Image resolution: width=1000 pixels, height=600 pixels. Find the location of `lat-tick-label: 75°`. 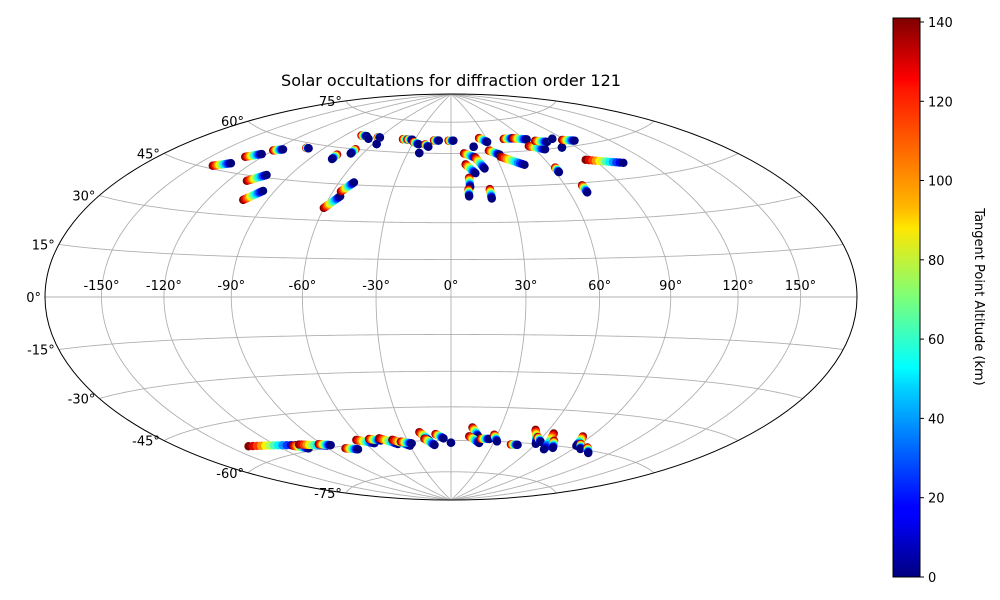

lat-tick-label: 75° is located at coordinates (330, 102).